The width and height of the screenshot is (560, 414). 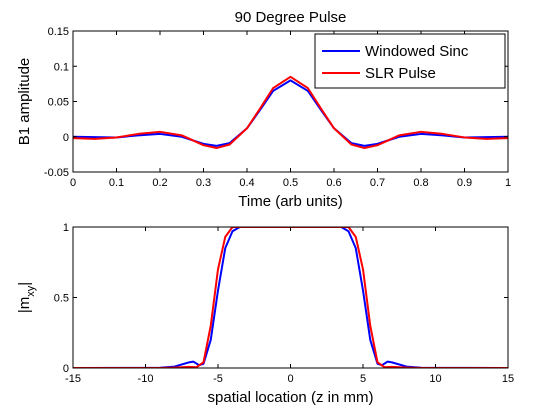 I want to click on y-tick-label: 0.05, so click(x=58, y=103).